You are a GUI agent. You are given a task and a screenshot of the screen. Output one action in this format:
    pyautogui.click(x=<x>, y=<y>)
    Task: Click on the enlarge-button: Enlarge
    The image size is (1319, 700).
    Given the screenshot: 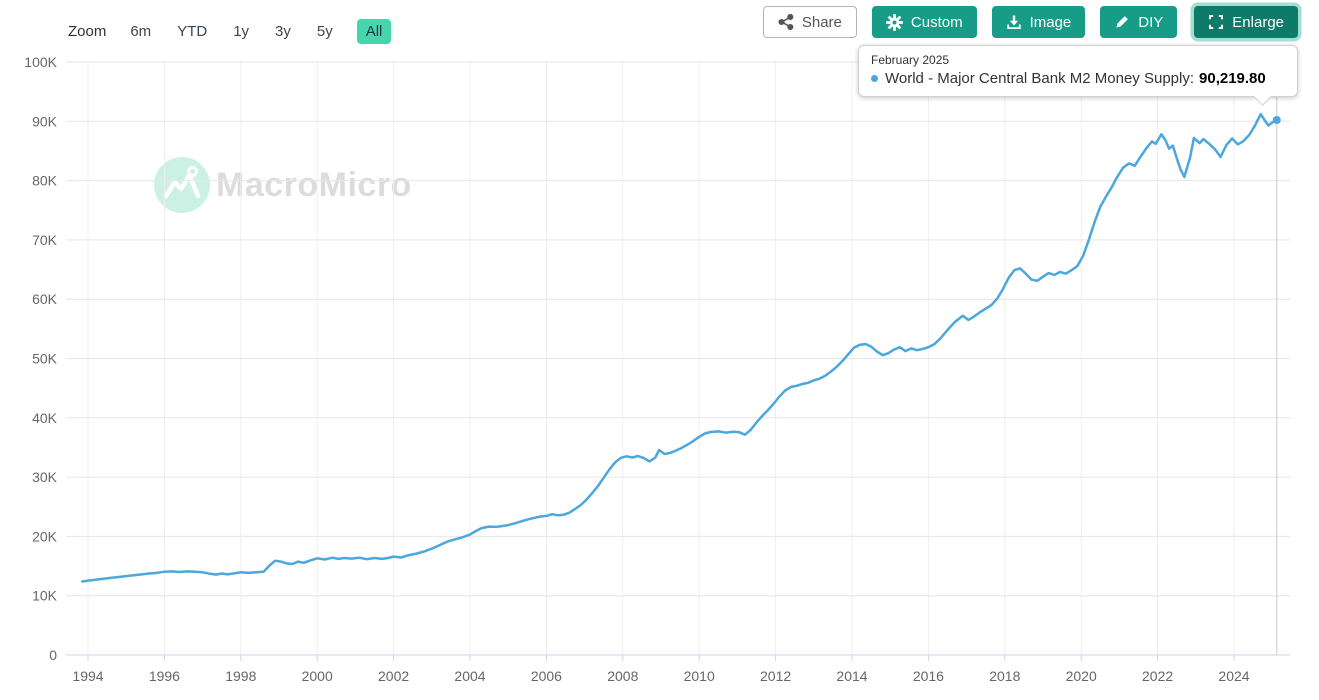 What is the action you would take?
    pyautogui.click(x=1246, y=22)
    